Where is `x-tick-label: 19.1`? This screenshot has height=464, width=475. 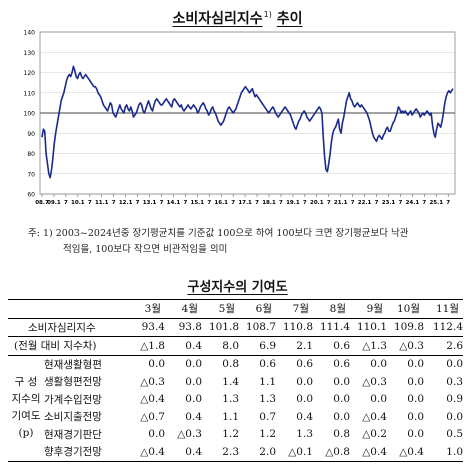 x-tick-label: 19.1 is located at coordinates (293, 203).